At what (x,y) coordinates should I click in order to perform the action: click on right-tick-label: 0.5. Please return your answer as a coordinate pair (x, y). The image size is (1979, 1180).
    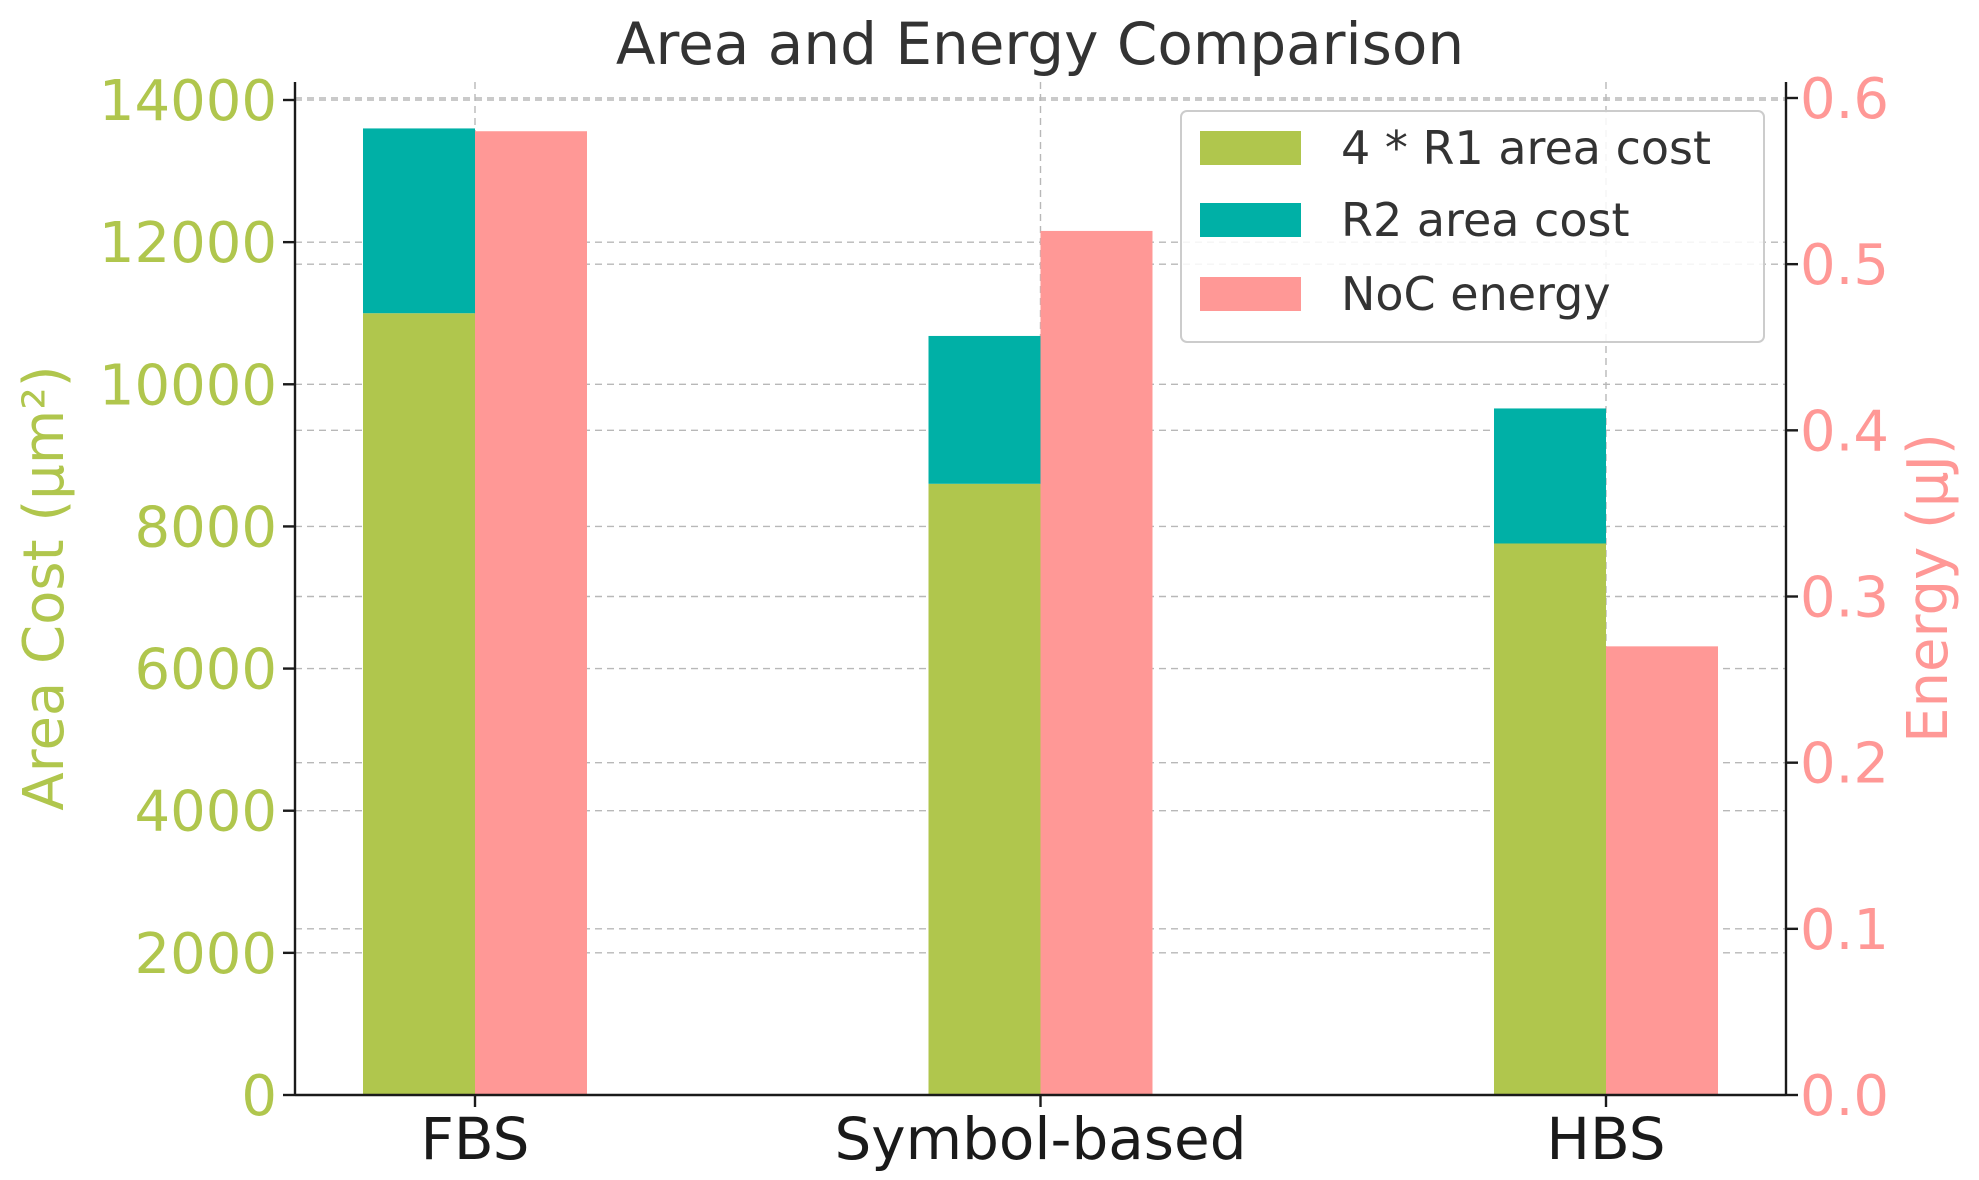
    Looking at the image, I should click on (1844, 265).